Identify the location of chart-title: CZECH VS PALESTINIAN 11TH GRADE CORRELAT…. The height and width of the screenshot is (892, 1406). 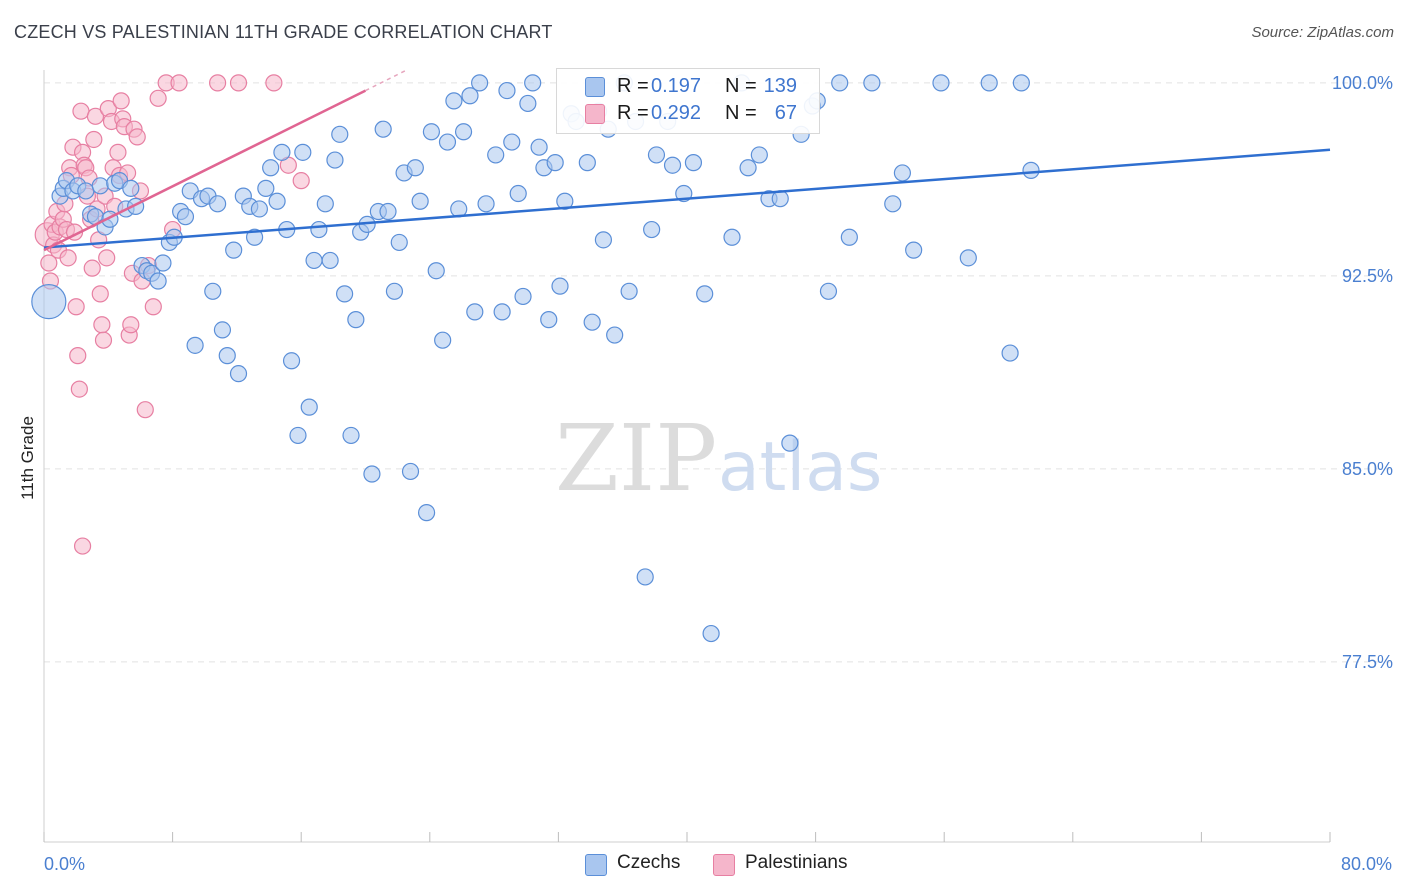
(283, 32).